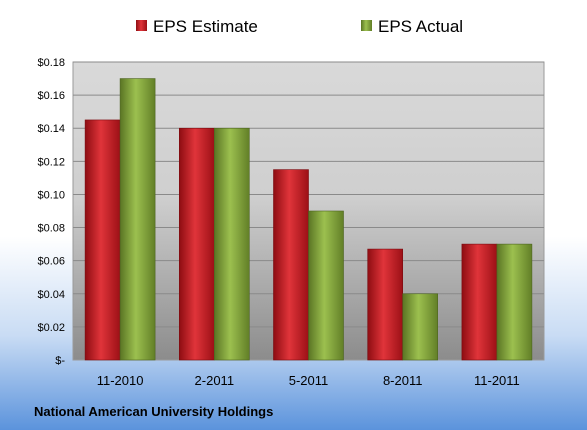  I want to click on bar-eps-actual-8-2011, so click(420, 327).